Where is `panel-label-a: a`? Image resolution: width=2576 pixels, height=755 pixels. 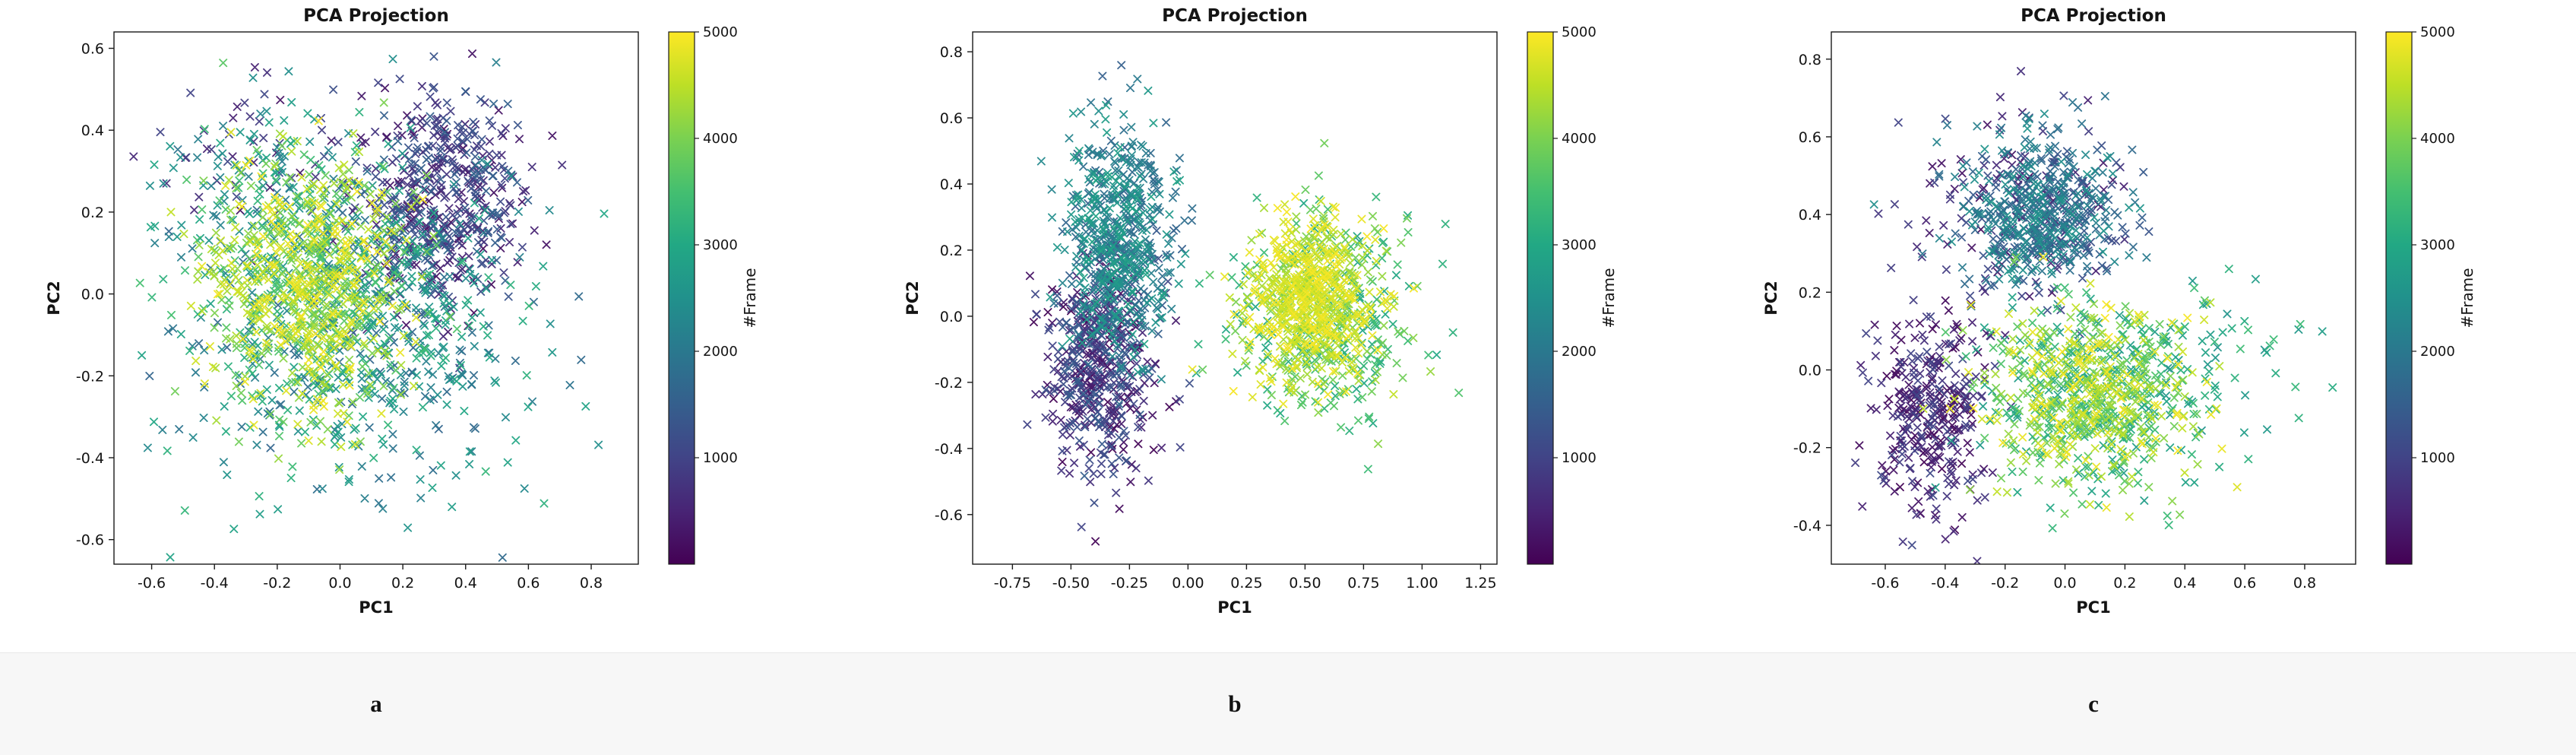 panel-label-a: a is located at coordinates (376, 703).